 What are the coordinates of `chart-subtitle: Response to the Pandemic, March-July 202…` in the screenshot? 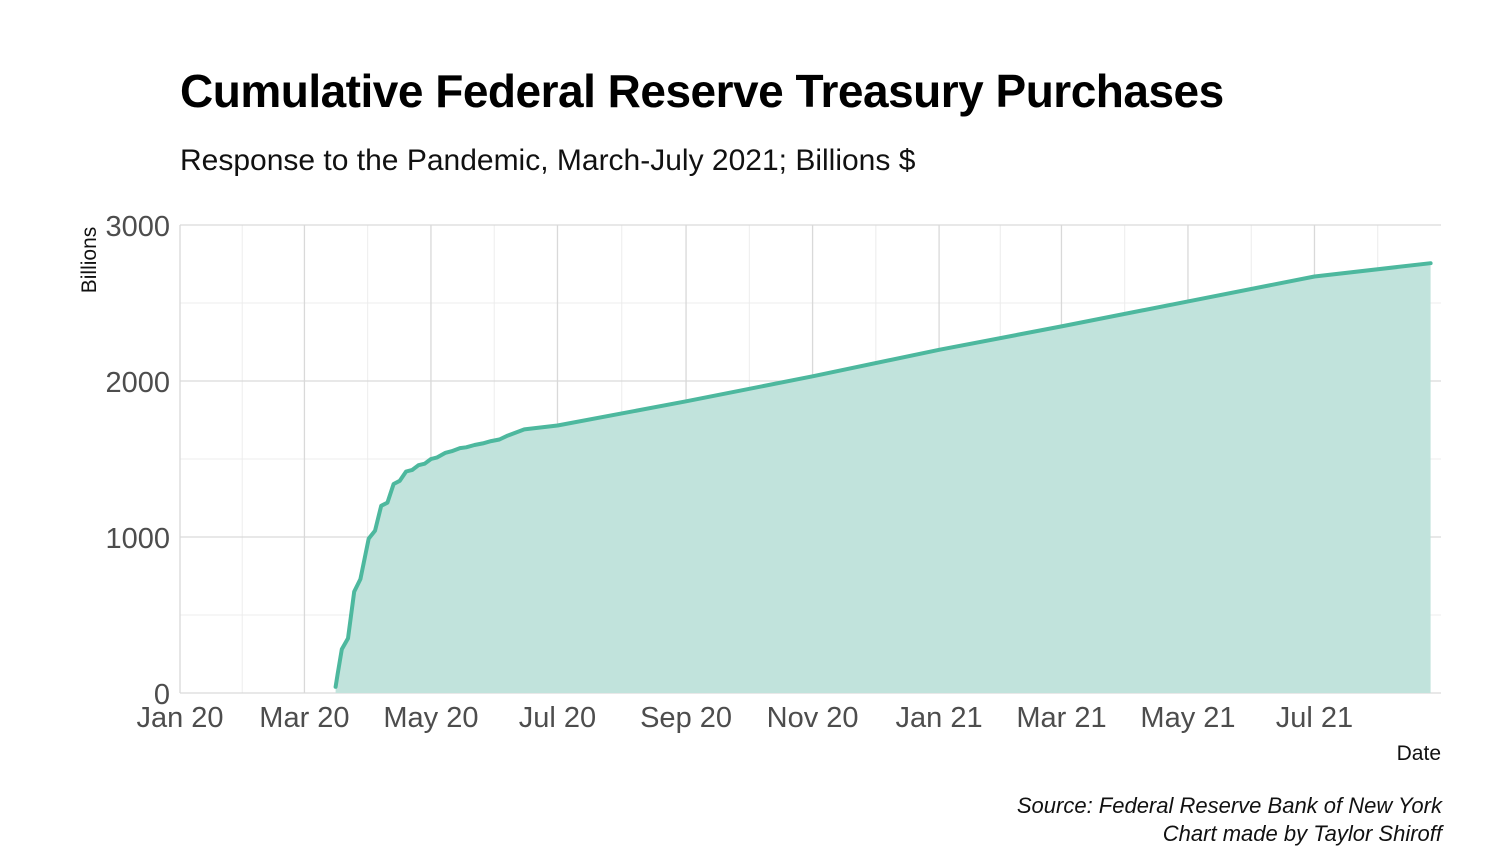 It's located at (548, 160).